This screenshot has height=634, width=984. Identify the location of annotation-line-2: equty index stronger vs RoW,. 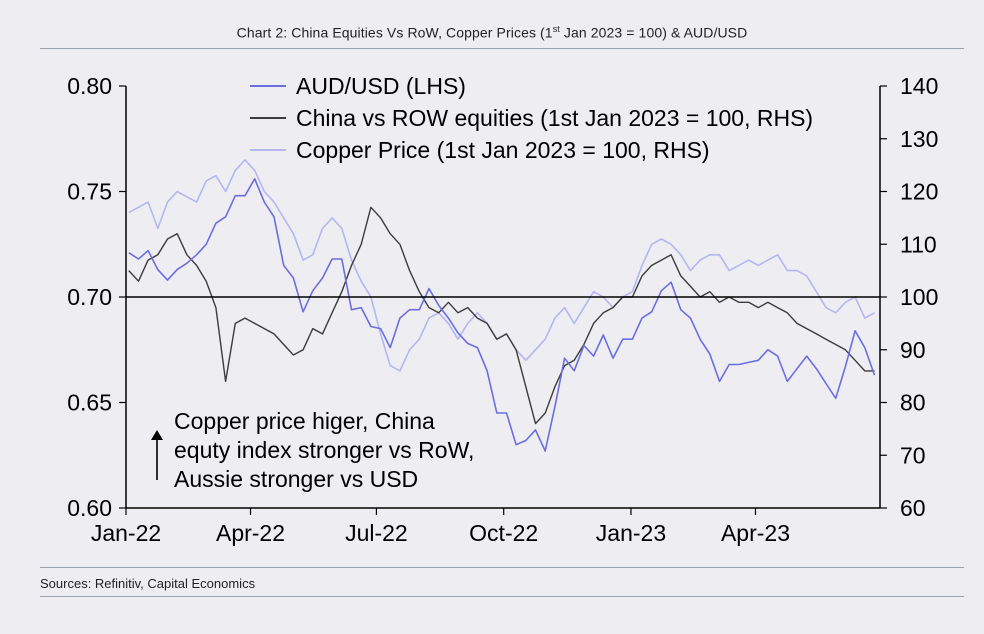
(324, 450).